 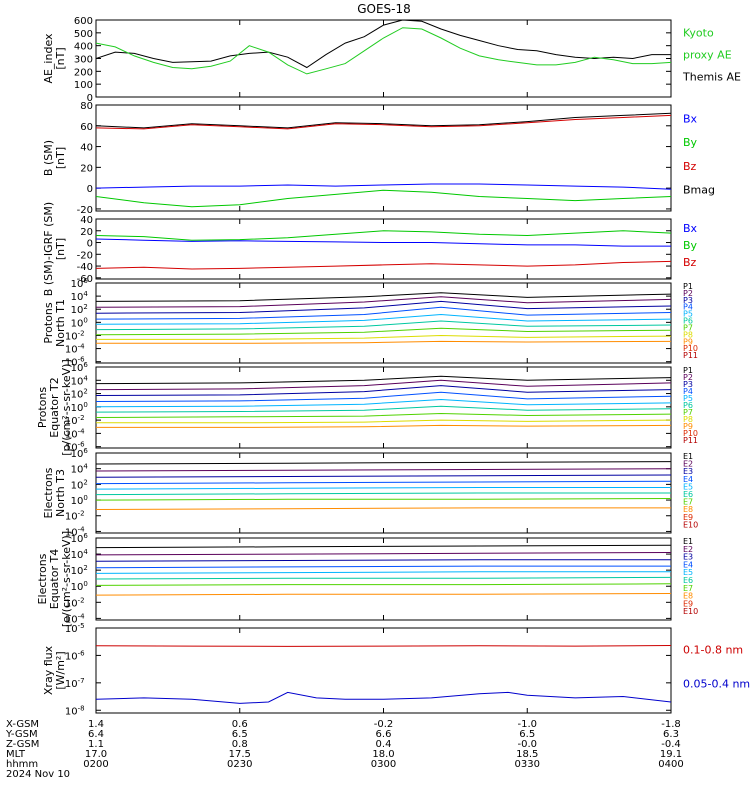 I want to click on series-p2, so click(x=383, y=385).